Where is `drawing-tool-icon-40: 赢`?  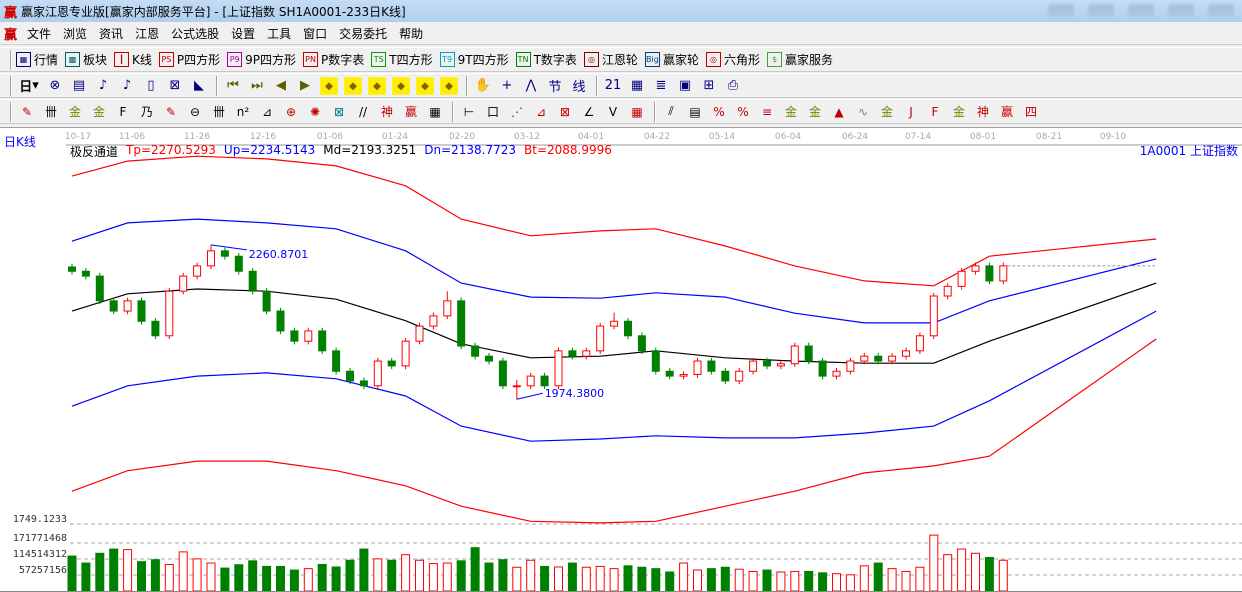 drawing-tool-icon-40: 赢 is located at coordinates (1006, 112).